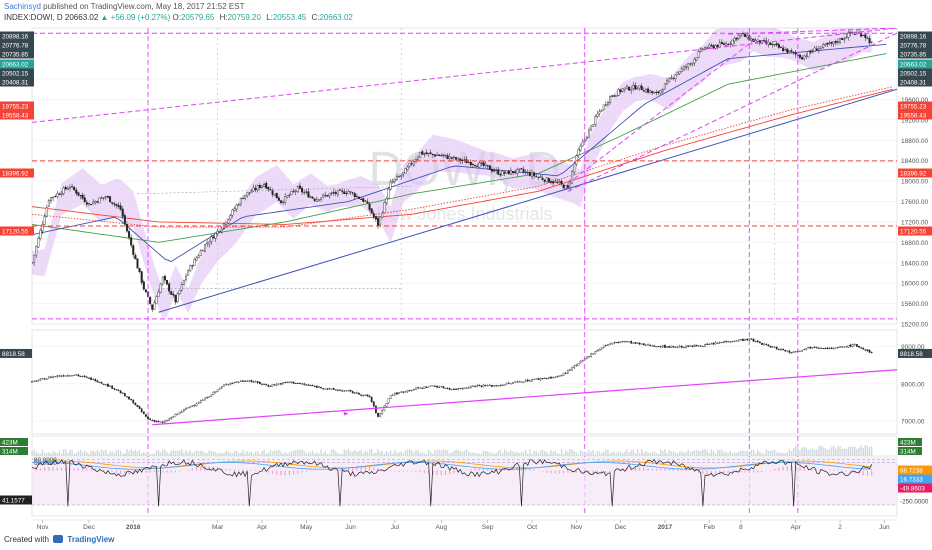 The image size is (932, 550). I want to click on oscillator-main-line, so click(451, 482).